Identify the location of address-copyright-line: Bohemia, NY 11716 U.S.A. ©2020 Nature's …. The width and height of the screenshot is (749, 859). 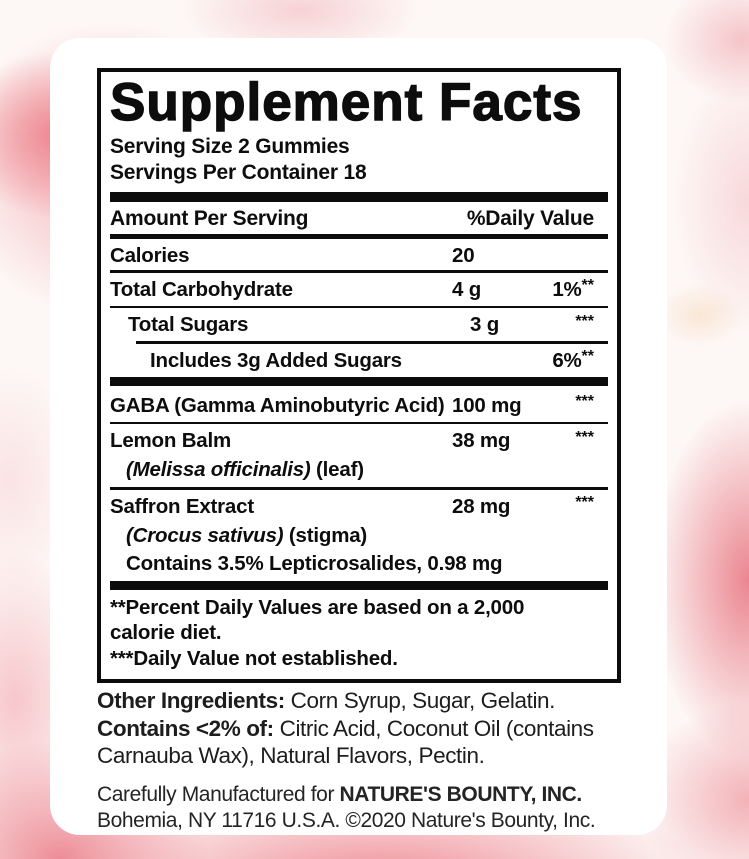
(346, 820).